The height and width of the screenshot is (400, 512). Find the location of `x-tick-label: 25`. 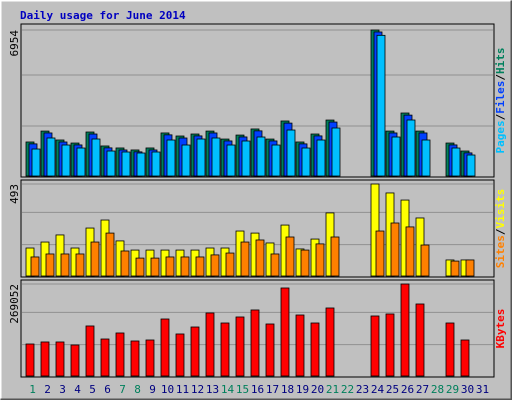

x-tick-label: 25 is located at coordinates (392, 389).